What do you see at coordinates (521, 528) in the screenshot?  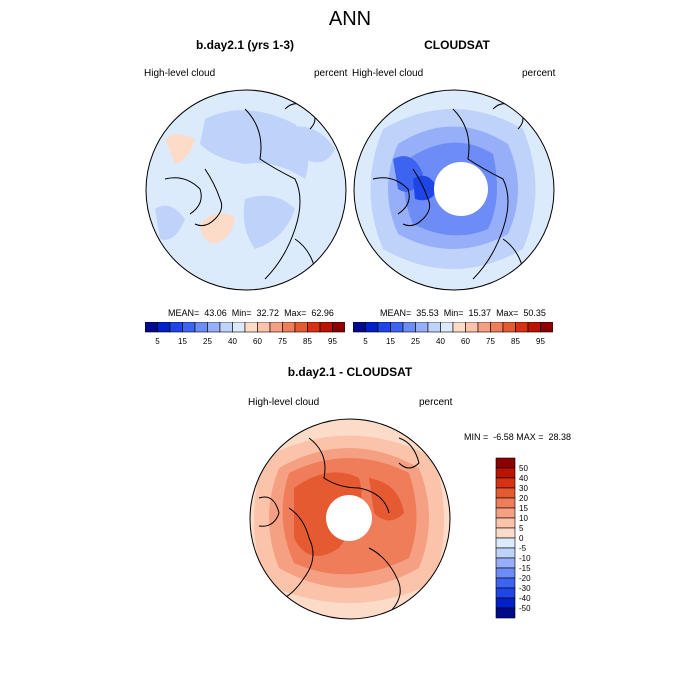 I see `diff-colorbar-tick-label: 5` at bounding box center [521, 528].